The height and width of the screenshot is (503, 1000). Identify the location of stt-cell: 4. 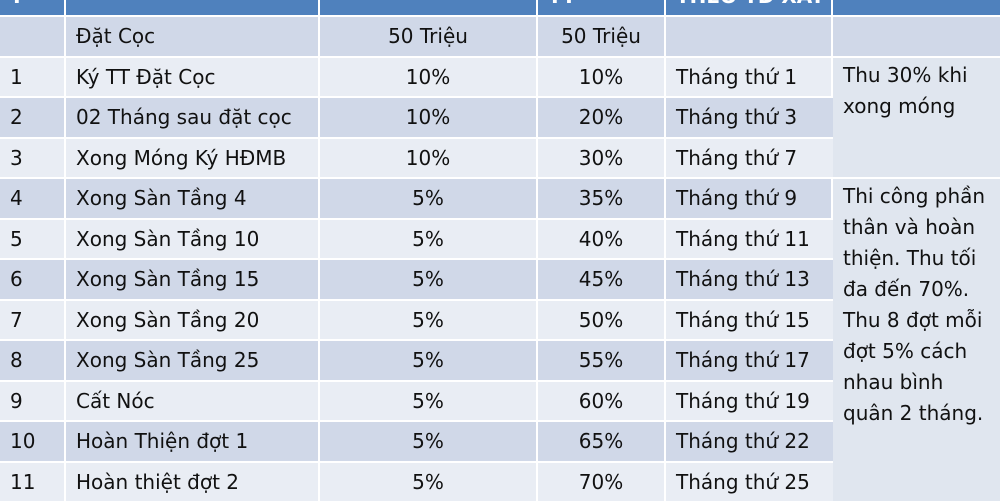
(33, 199).